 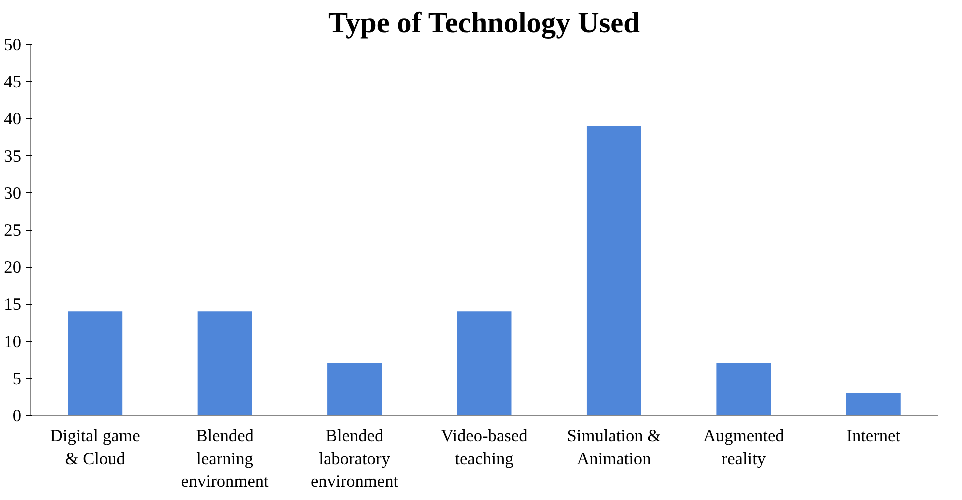 I want to click on x-tick-label: Blended laboratory environment, so click(x=354, y=459).